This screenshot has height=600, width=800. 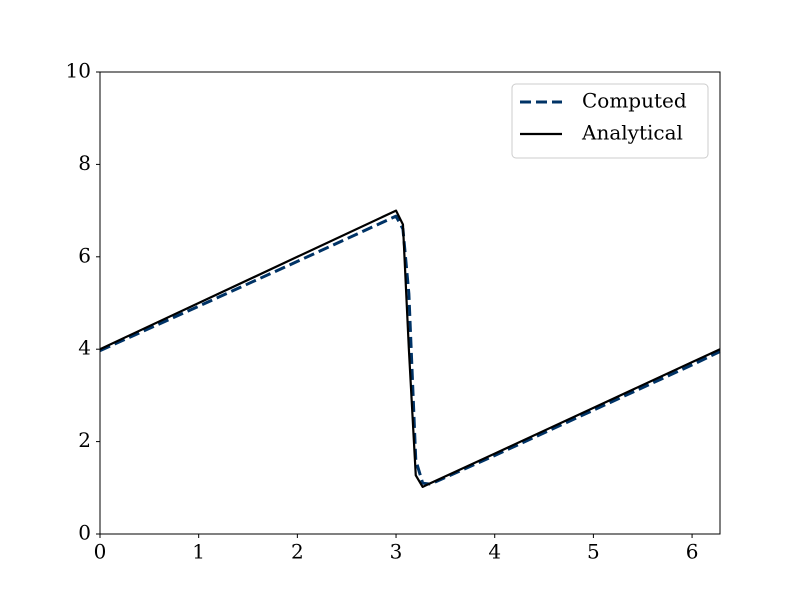 What do you see at coordinates (84, 348) in the screenshot?
I see `y-tick-label: 4` at bounding box center [84, 348].